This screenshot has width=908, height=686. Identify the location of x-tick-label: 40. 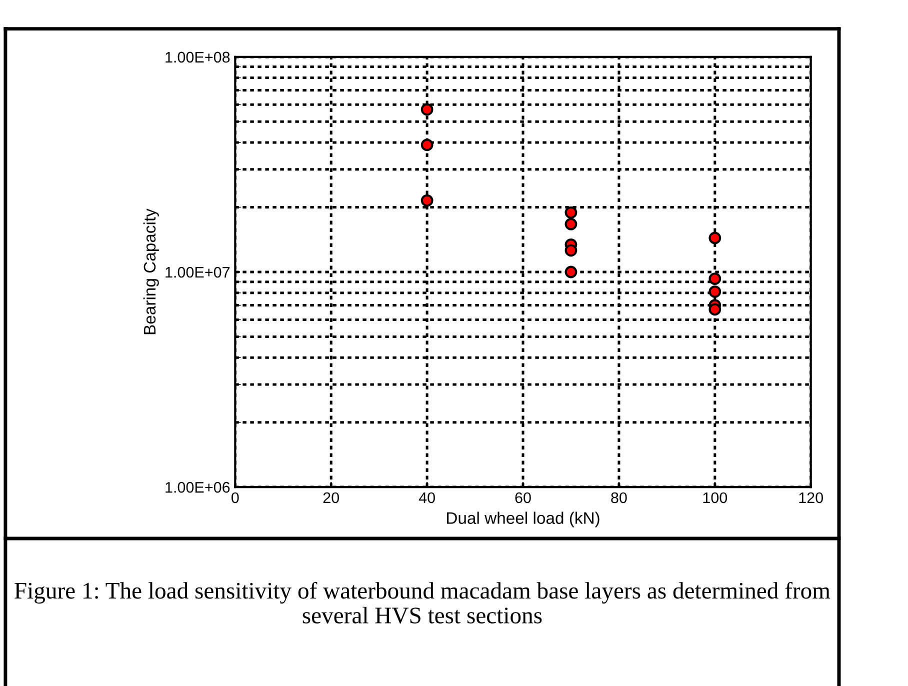
(426, 498).